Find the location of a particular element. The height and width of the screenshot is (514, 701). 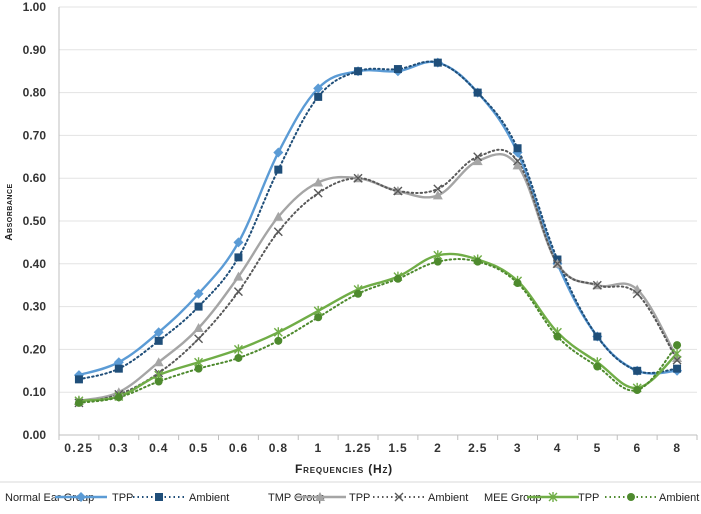

x-tick-label: 8 is located at coordinates (676, 448).